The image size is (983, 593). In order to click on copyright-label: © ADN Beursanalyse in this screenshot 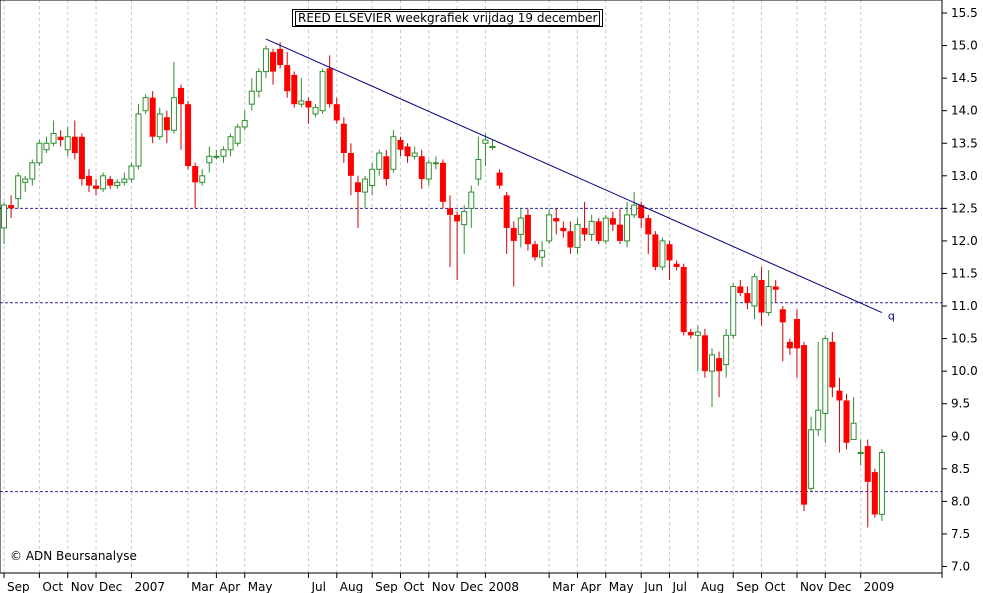, I will do `click(73, 556)`.